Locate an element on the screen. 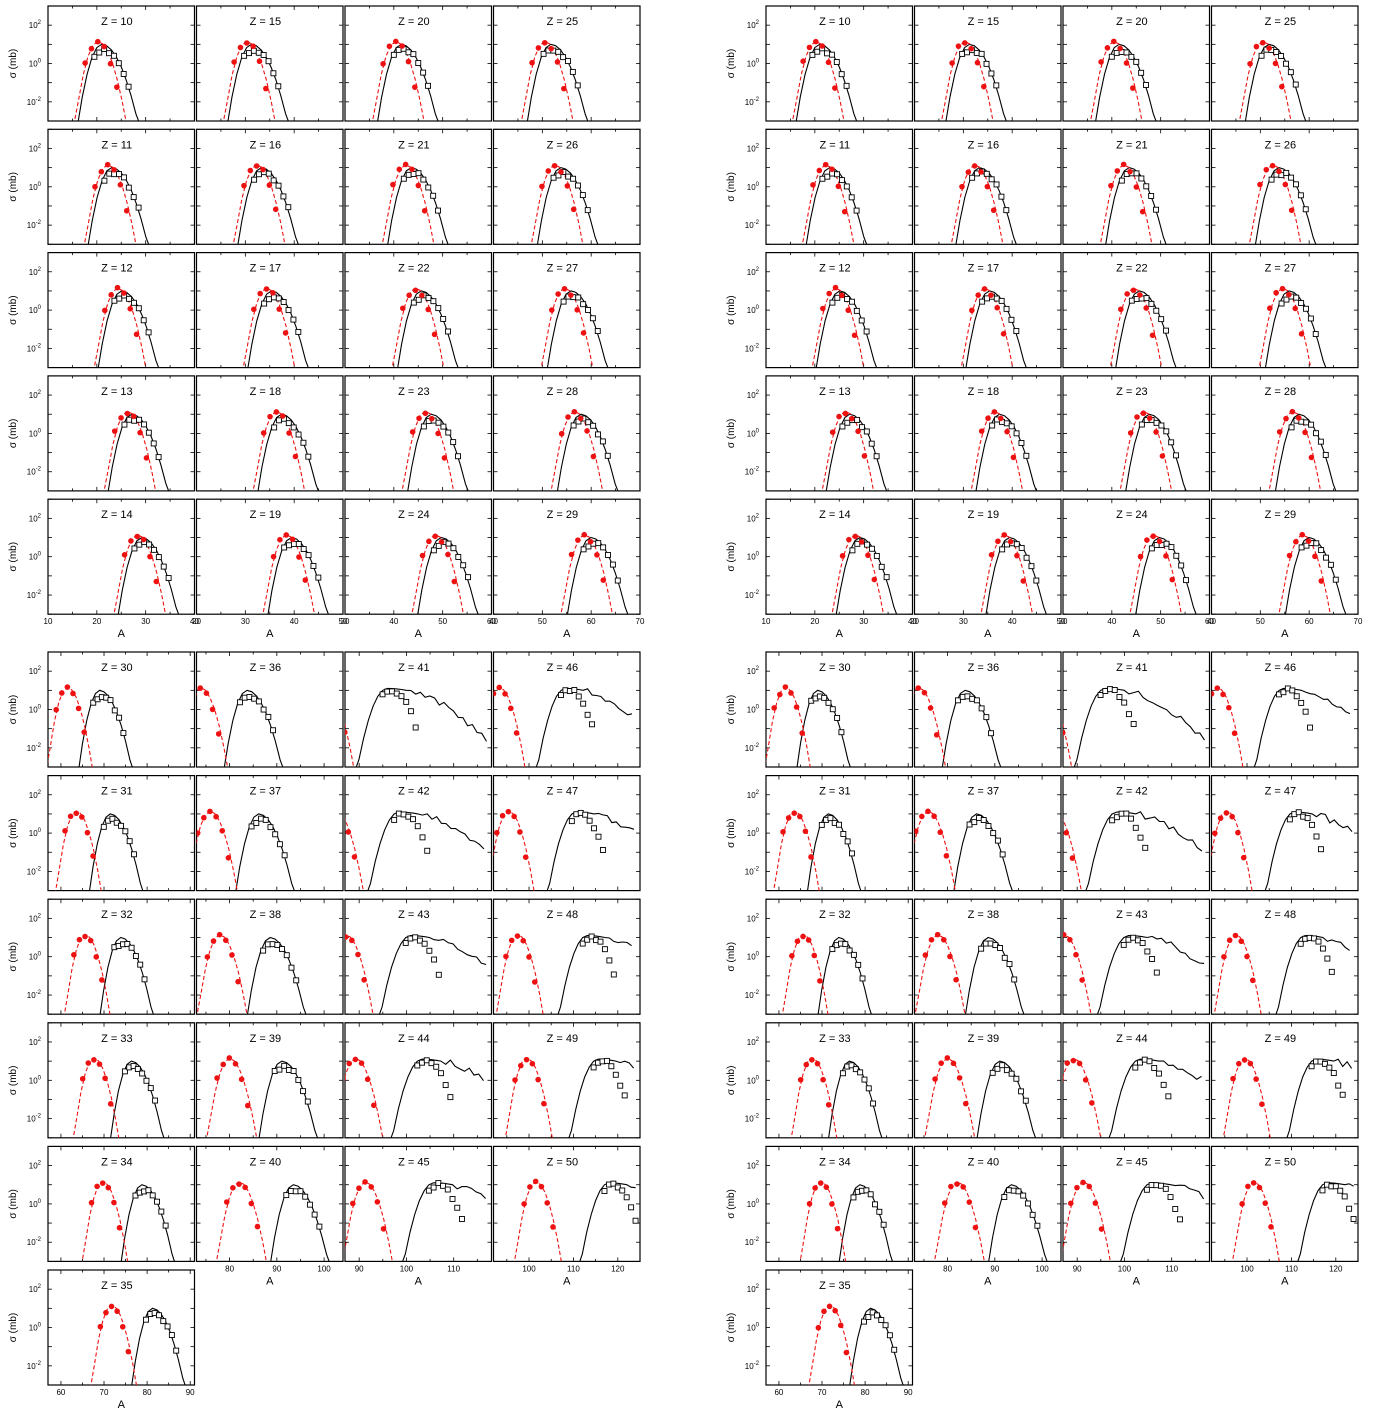  x-tick-label: 30 is located at coordinates (245, 621).